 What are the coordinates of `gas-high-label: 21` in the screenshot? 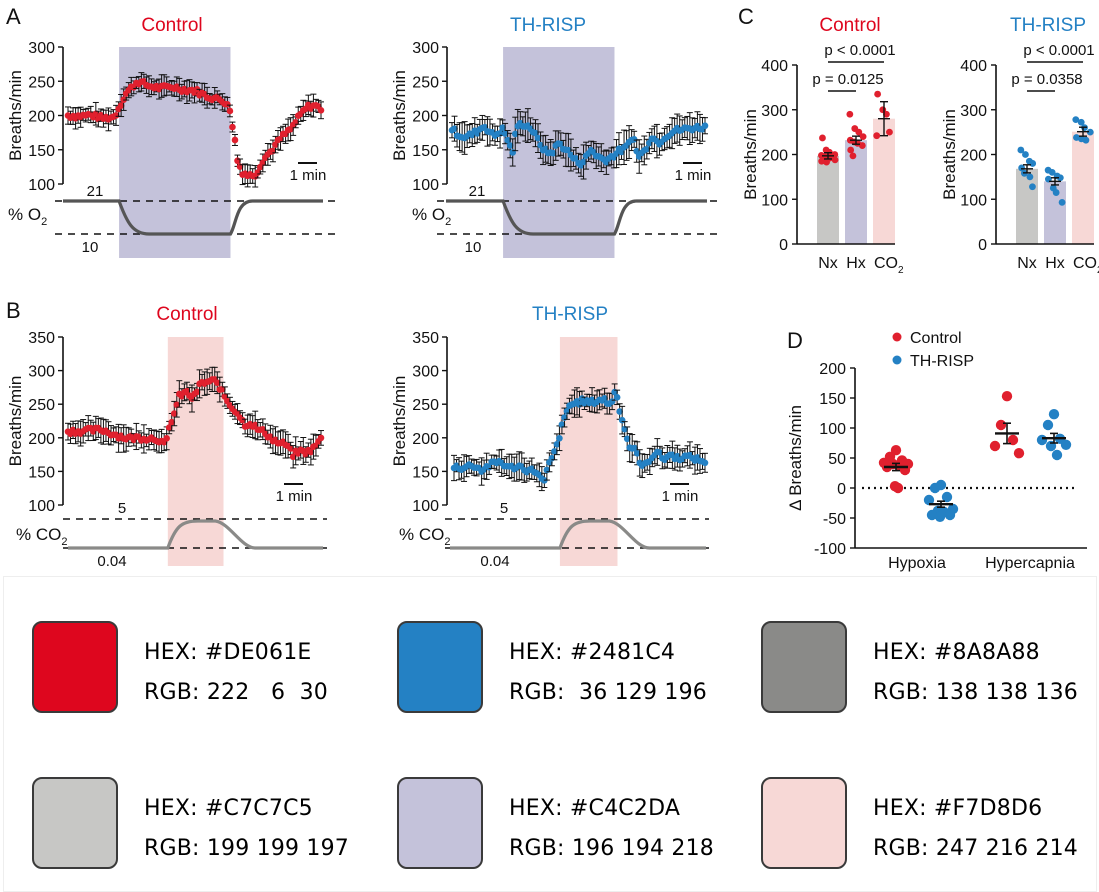 It's located at (477, 191).